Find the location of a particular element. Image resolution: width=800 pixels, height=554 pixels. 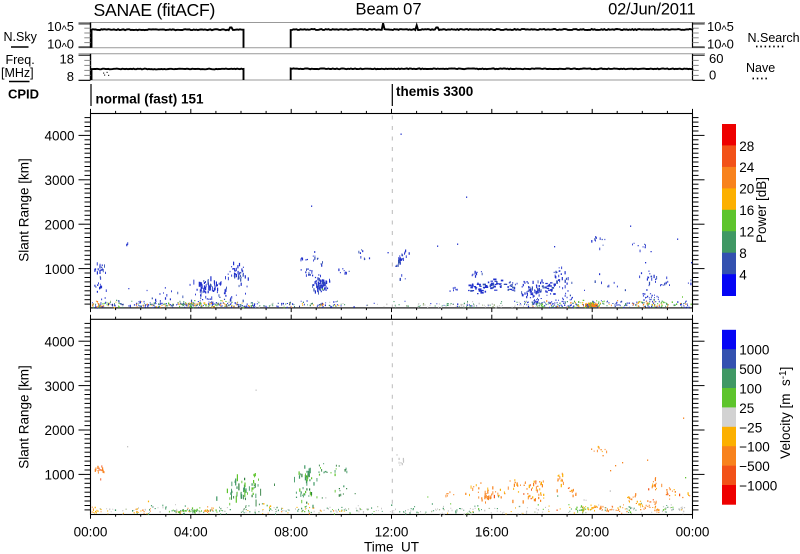

svg-text: 100 is located at coordinates (750, 389).